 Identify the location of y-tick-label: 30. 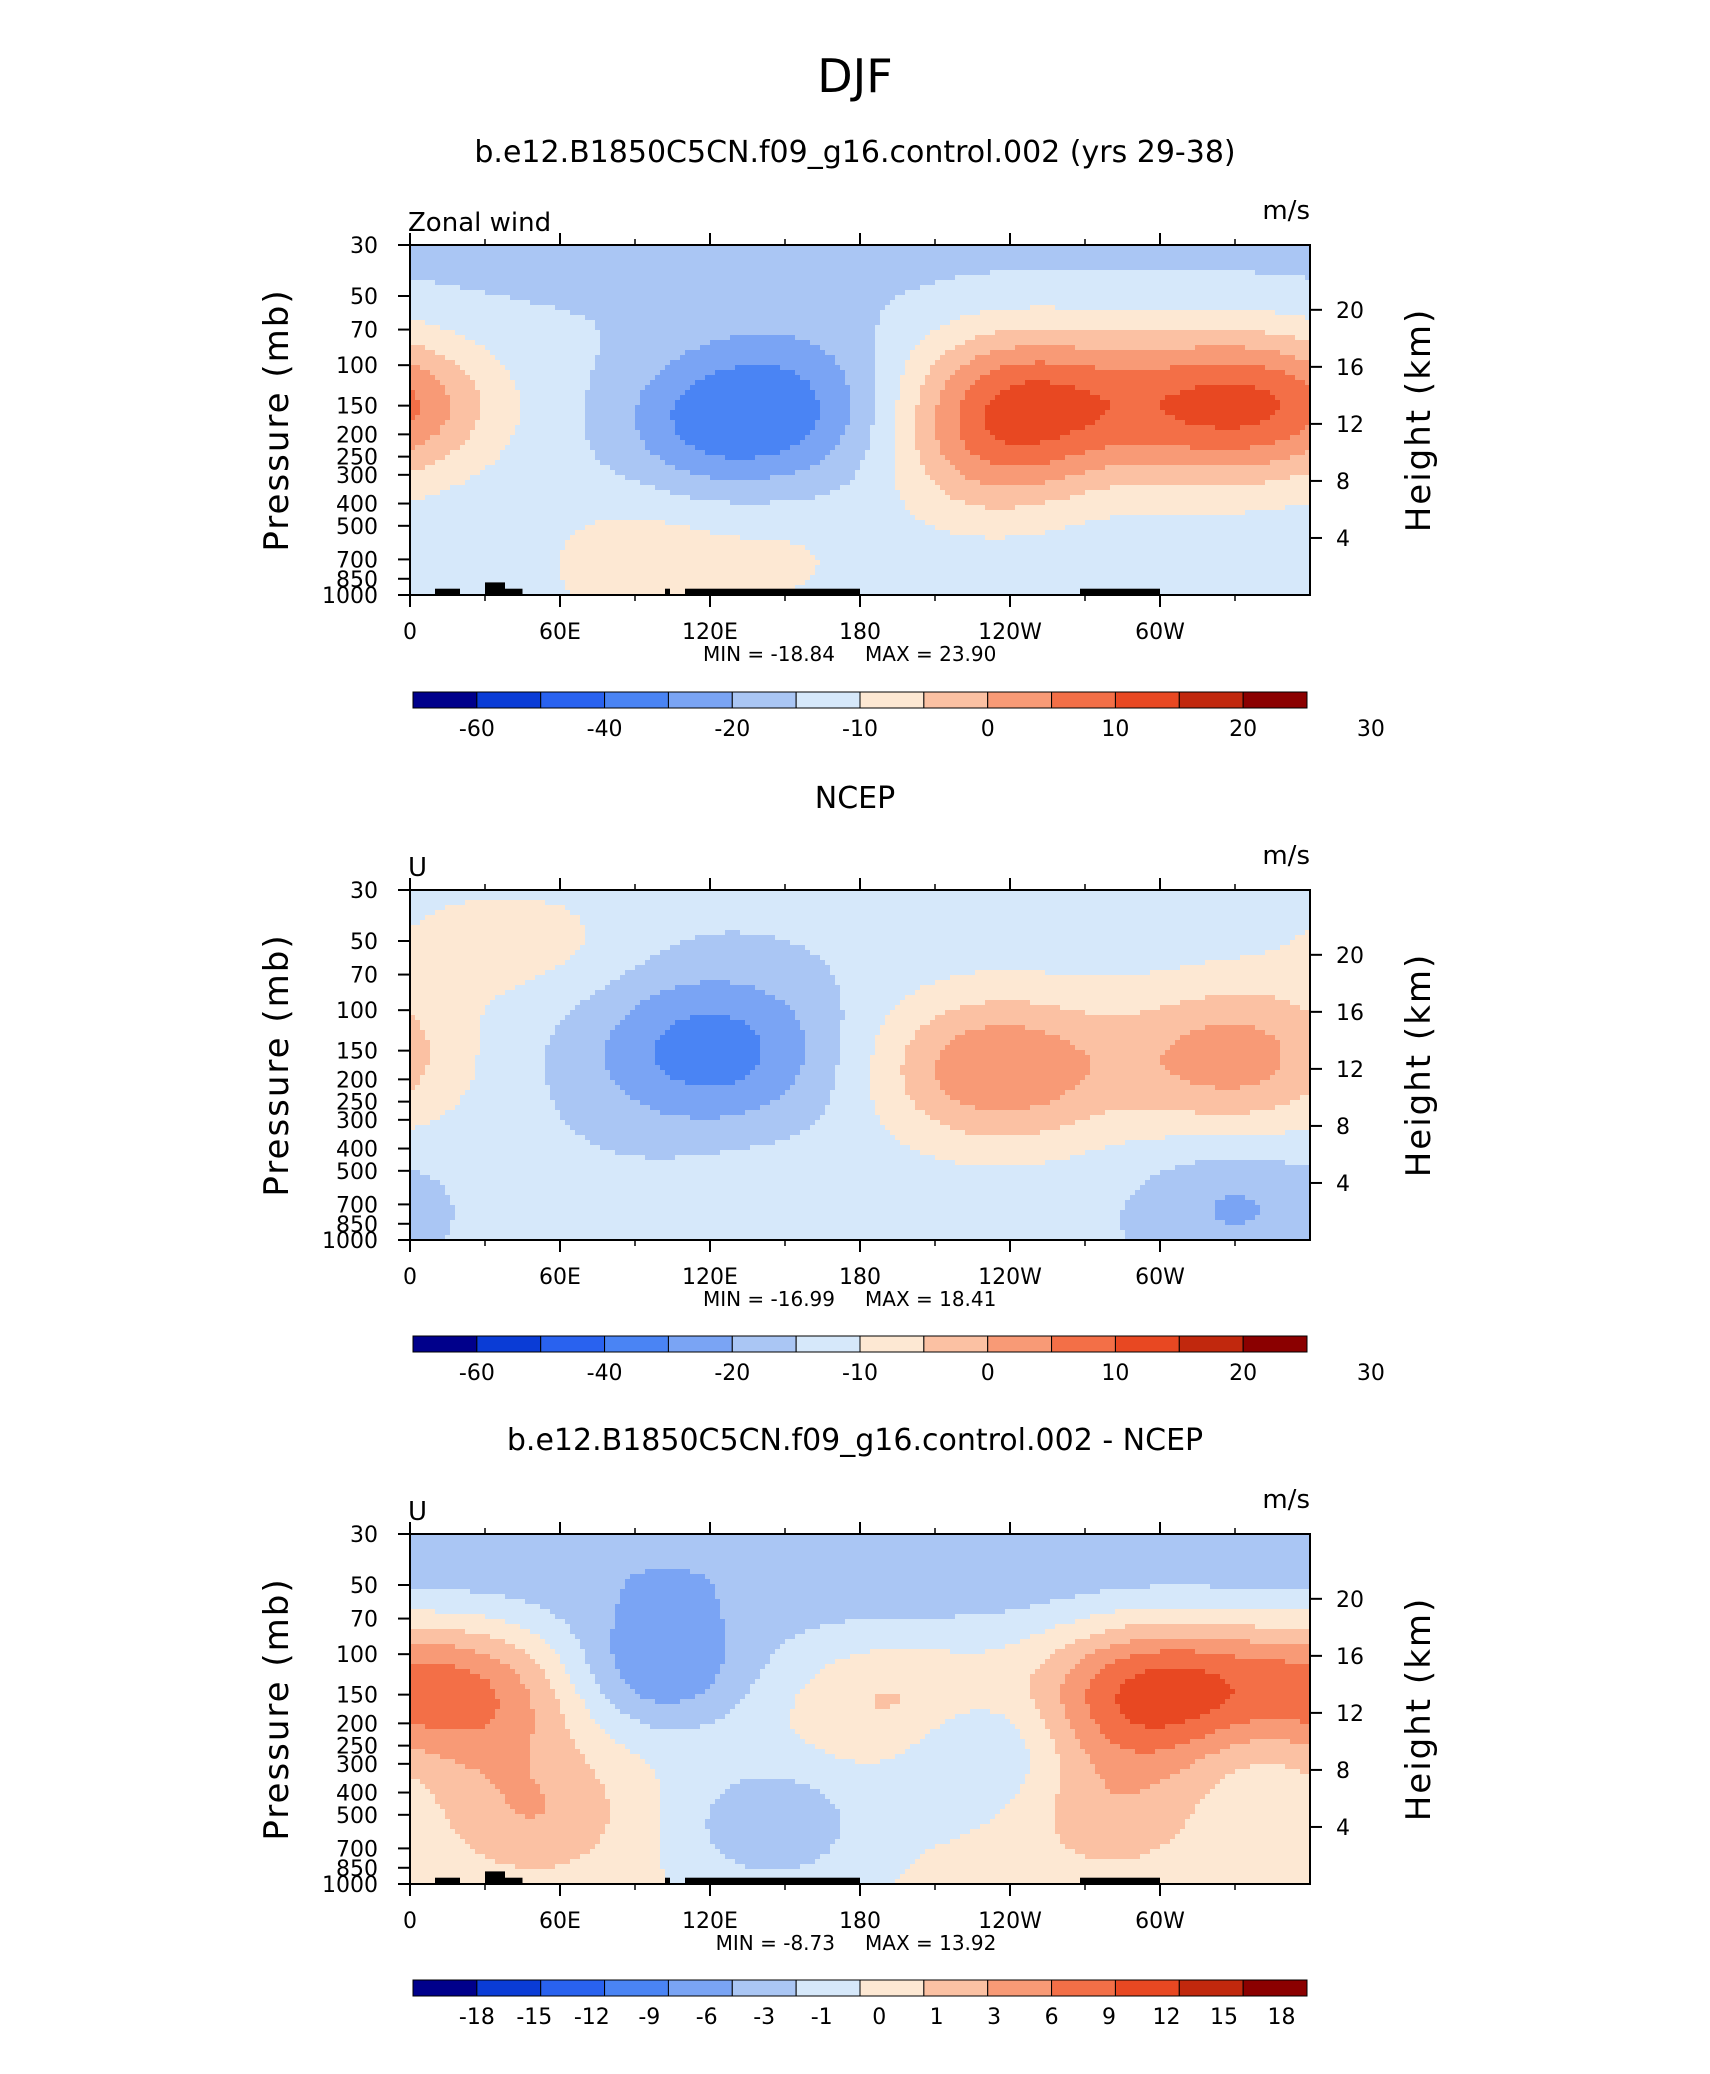
(364, 1535).